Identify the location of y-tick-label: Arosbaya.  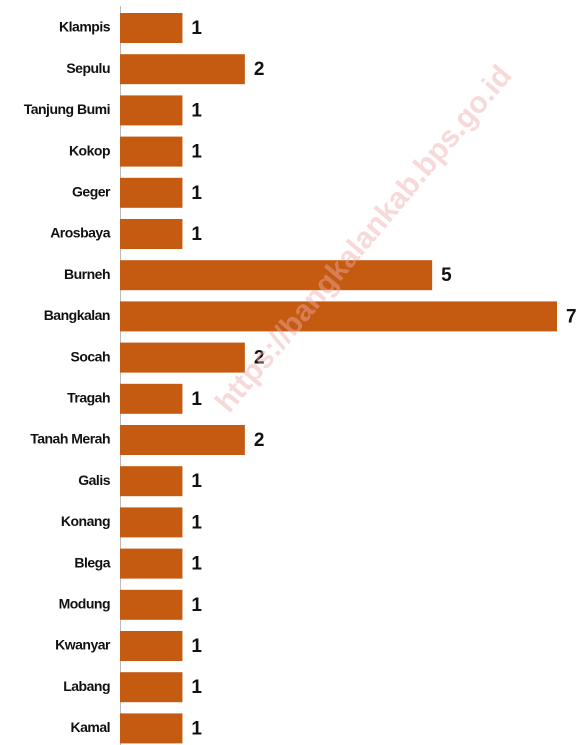
(80, 233).